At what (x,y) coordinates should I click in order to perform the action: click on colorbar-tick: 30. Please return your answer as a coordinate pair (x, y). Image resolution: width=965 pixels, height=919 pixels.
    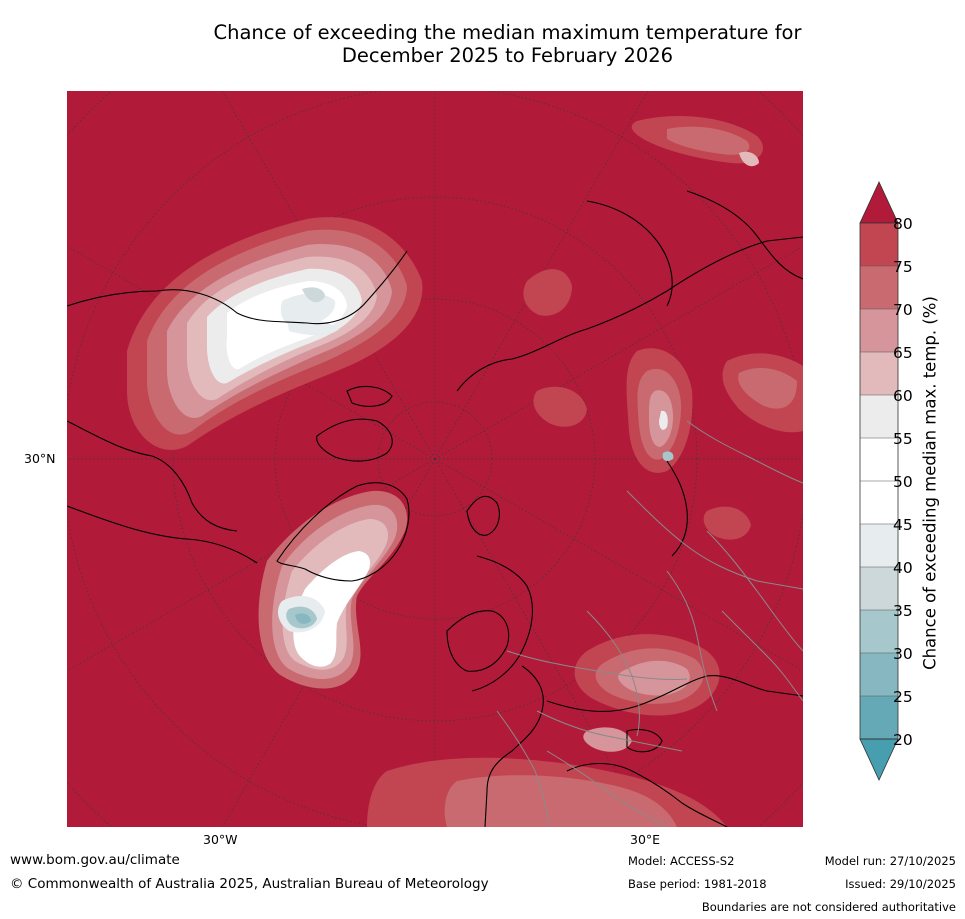
    Looking at the image, I should click on (903, 654).